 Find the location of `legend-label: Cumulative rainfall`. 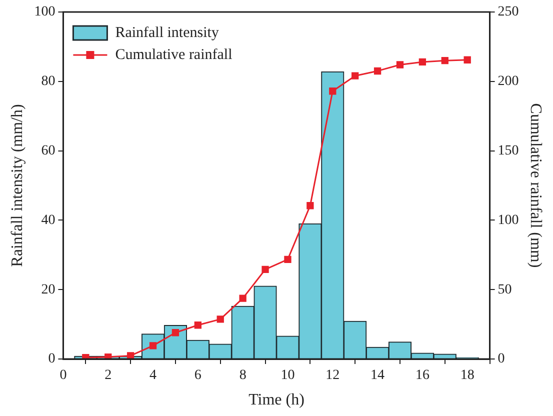

legend-label: Cumulative rainfall is located at coordinates (173, 54).